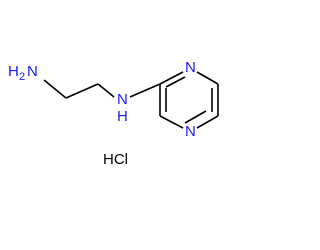 The image size is (320, 250). Describe the element at coordinates (115, 159) in the screenshot. I see `salt-label: HCl` at that location.